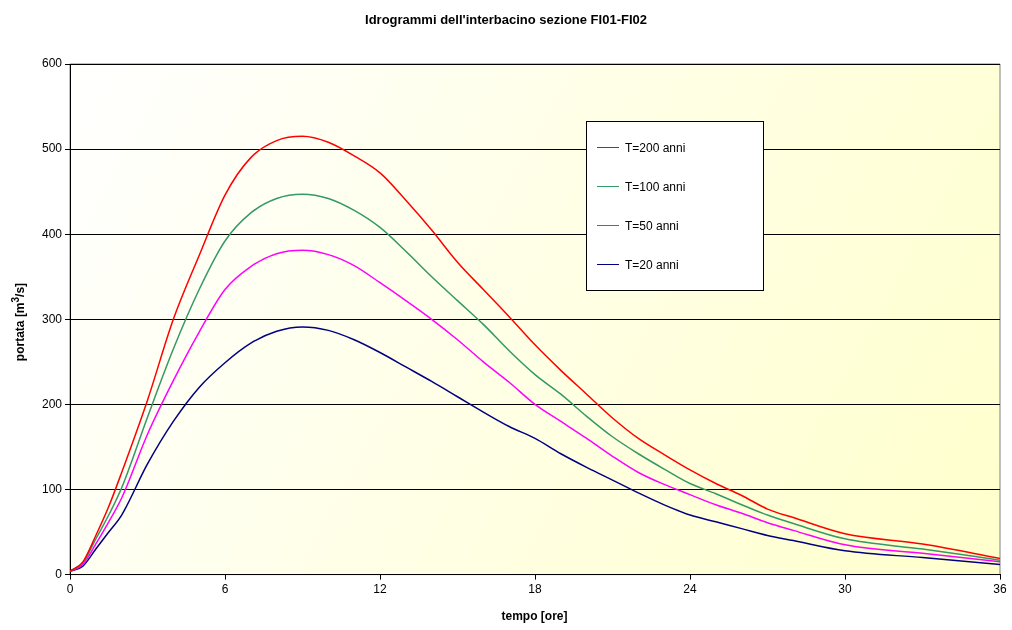  Describe the element at coordinates (655, 186) in the screenshot. I see `legend-label: T=100 anni` at that location.